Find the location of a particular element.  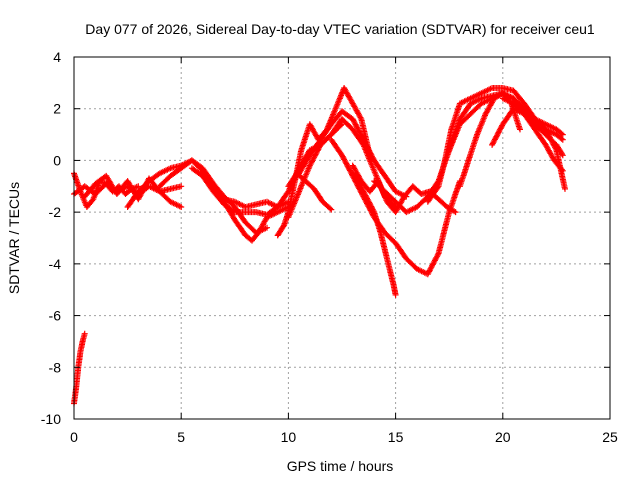

series-sat-l is located at coordinates (310, 191).